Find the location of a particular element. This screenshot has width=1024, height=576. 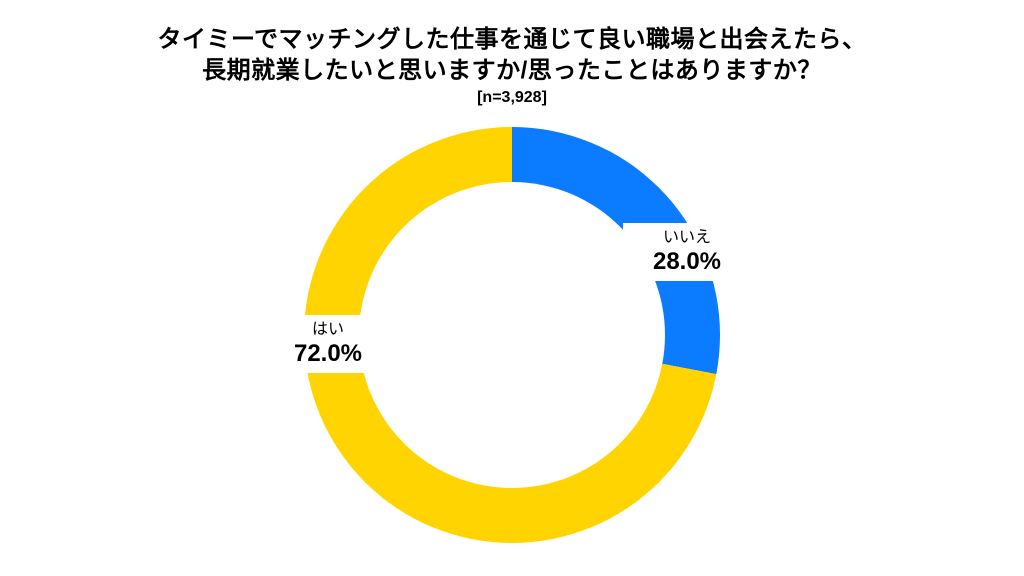

slice-label-yes-category: はい is located at coordinates (327, 329).